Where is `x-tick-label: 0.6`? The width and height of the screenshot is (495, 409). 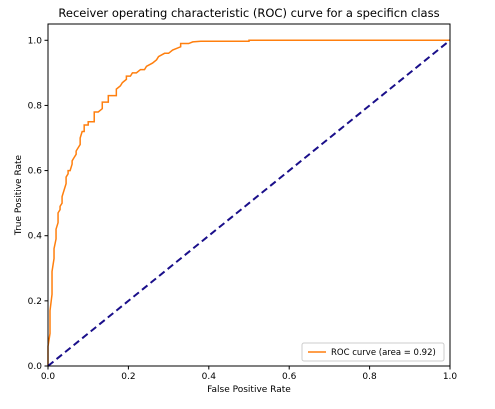
x-tick-label: 0.6 is located at coordinates (289, 377).